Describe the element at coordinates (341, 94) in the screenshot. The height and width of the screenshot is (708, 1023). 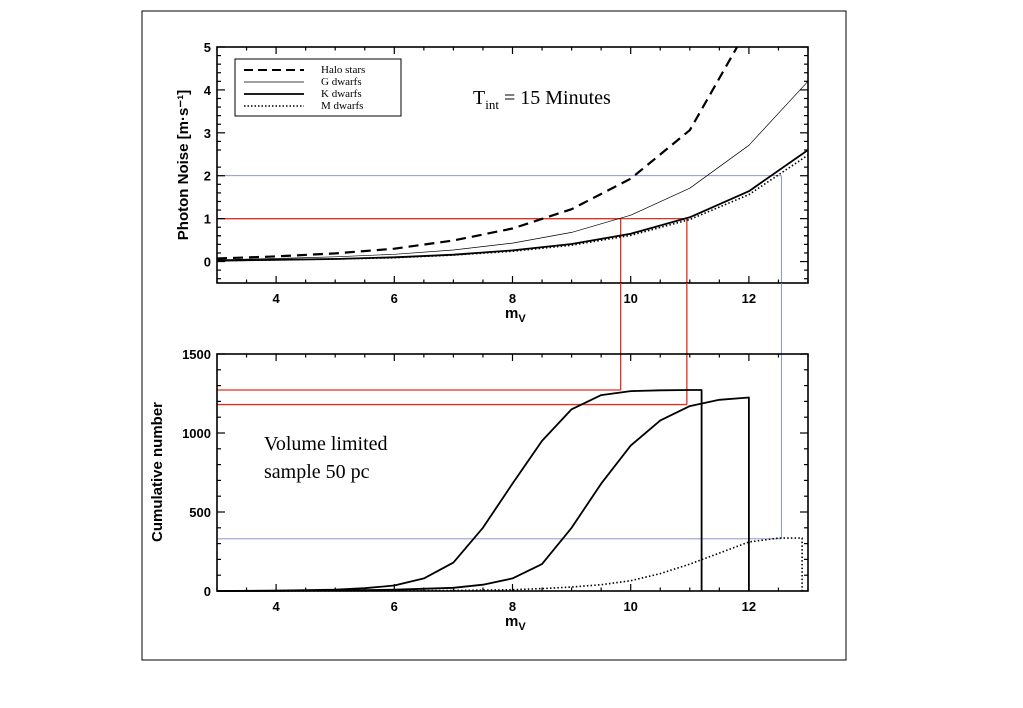
I see `legend-label-k: K dwarfs` at that location.